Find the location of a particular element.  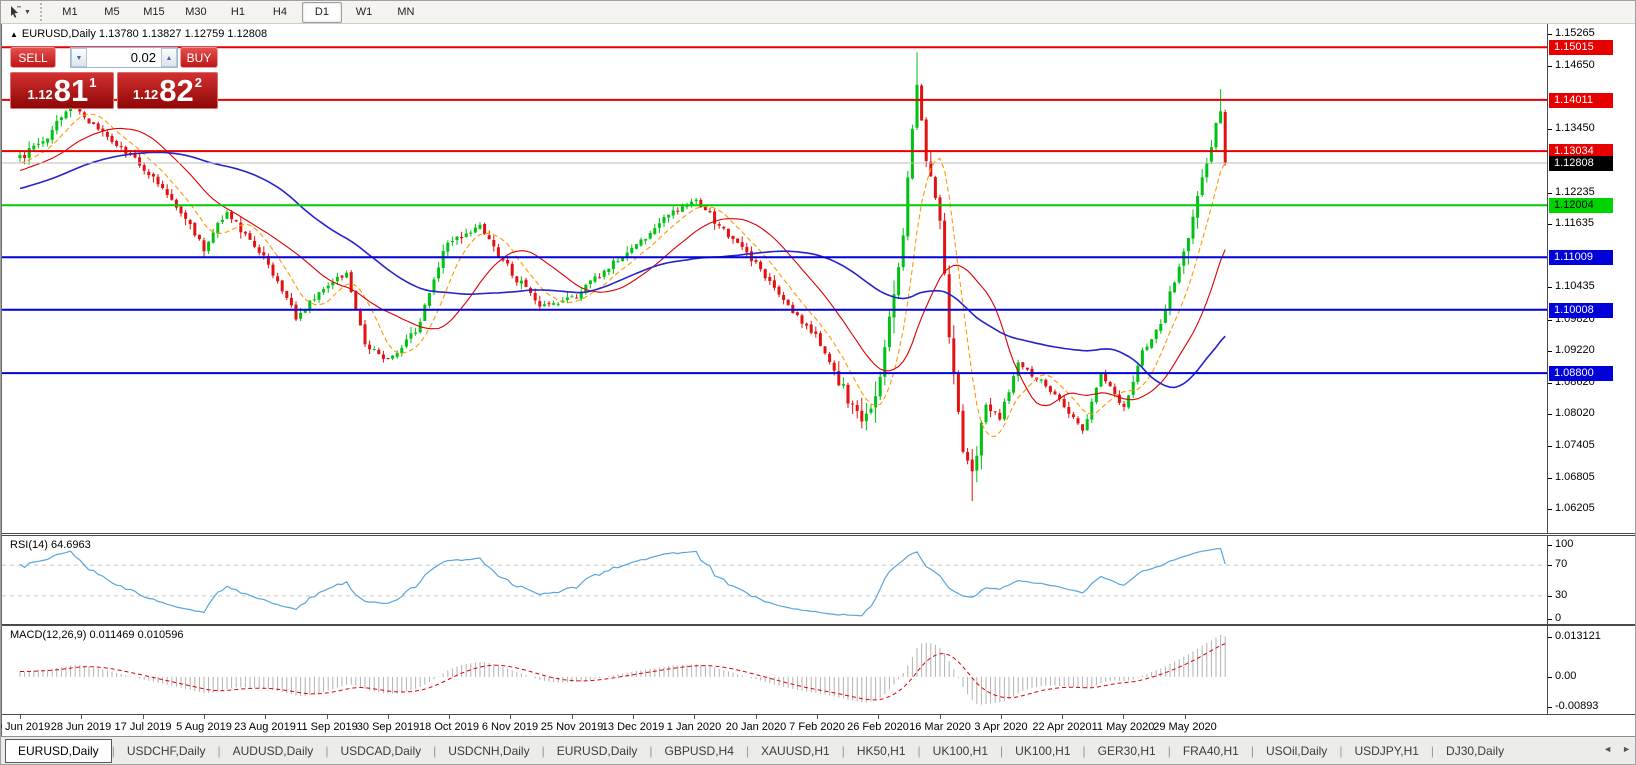

chart-tab-usdjpy-h1: USDJPY,H1 is located at coordinates (1386, 750).